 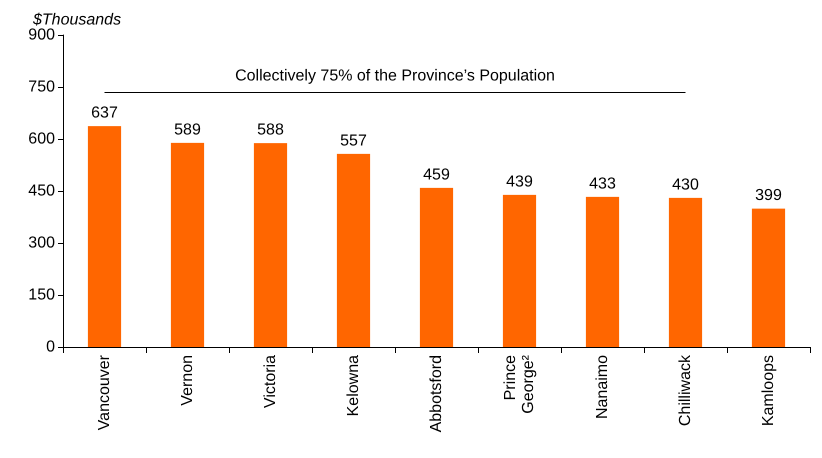 What do you see at coordinates (42, 295) in the screenshot?
I see `y-tick-label: 150` at bounding box center [42, 295].